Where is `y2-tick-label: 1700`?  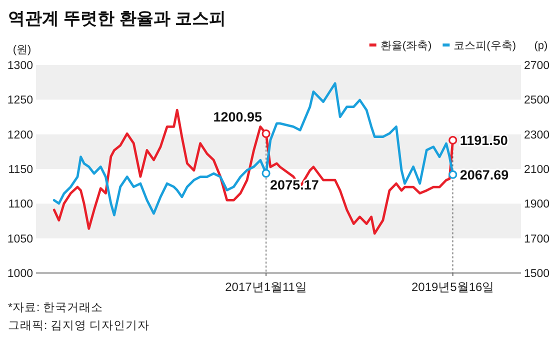 y2-tick-label: 1700 is located at coordinates (537, 239).